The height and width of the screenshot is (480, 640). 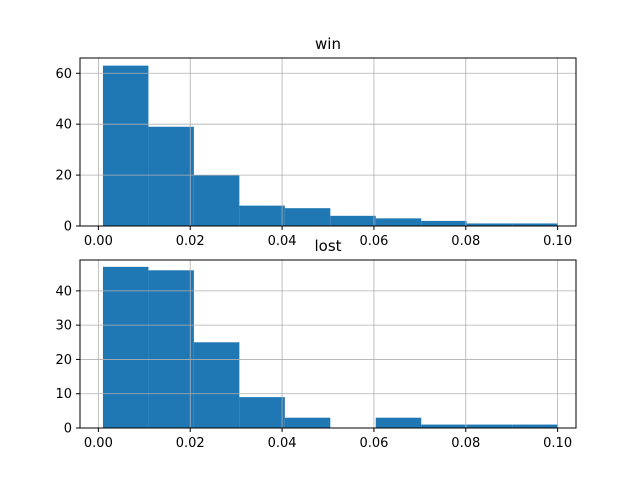 What do you see at coordinates (557, 241) in the screenshot?
I see `panel-0-xtick-label-5: 0.10` at bounding box center [557, 241].